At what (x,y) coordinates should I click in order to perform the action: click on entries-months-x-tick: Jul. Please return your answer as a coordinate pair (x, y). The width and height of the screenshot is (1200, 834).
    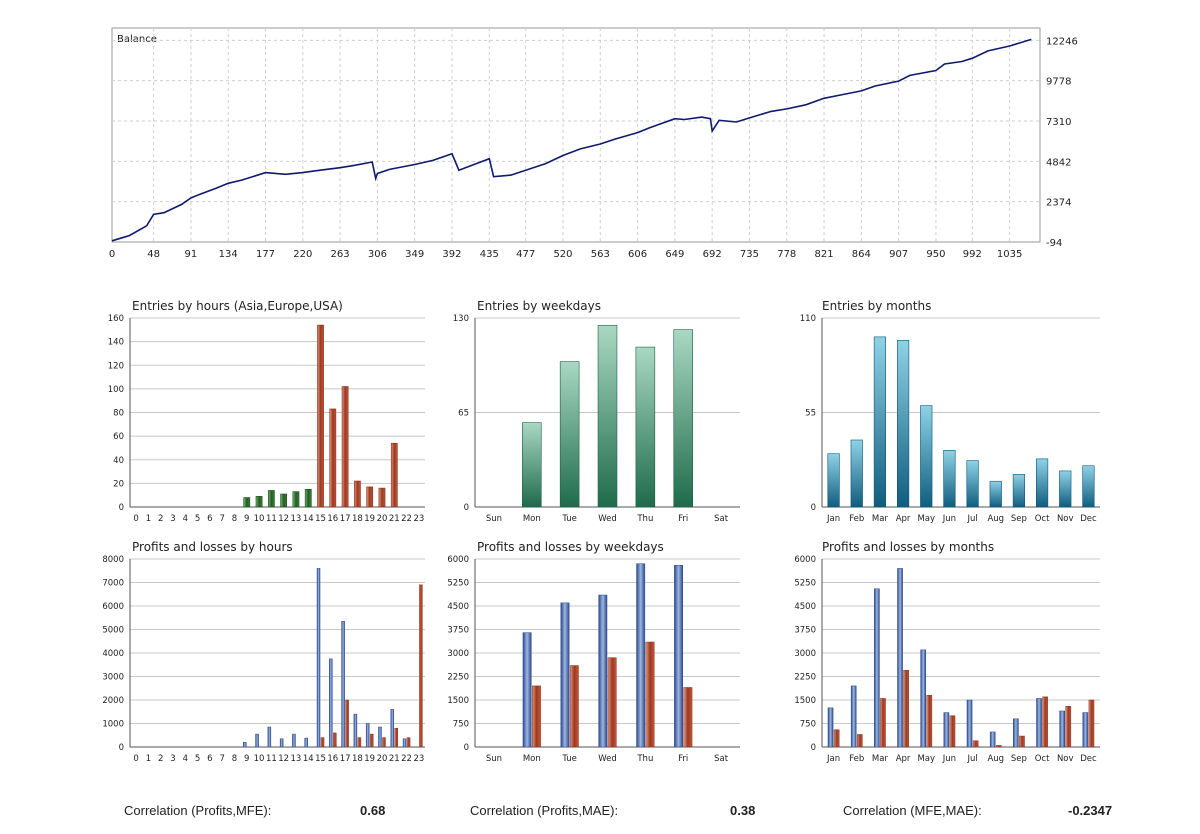
    Looking at the image, I should click on (971, 519).